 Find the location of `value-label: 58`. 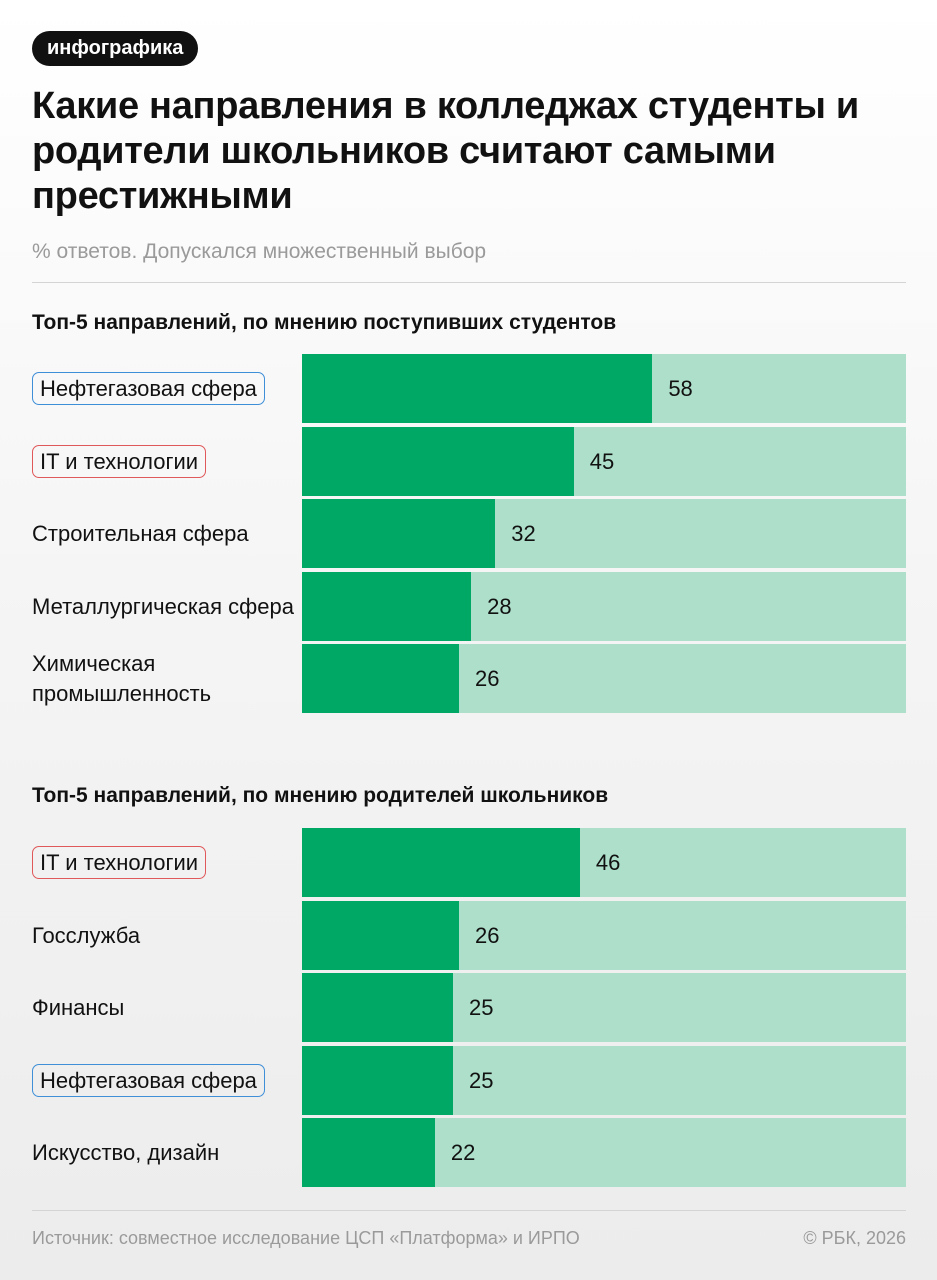

value-label: 58 is located at coordinates (680, 388).